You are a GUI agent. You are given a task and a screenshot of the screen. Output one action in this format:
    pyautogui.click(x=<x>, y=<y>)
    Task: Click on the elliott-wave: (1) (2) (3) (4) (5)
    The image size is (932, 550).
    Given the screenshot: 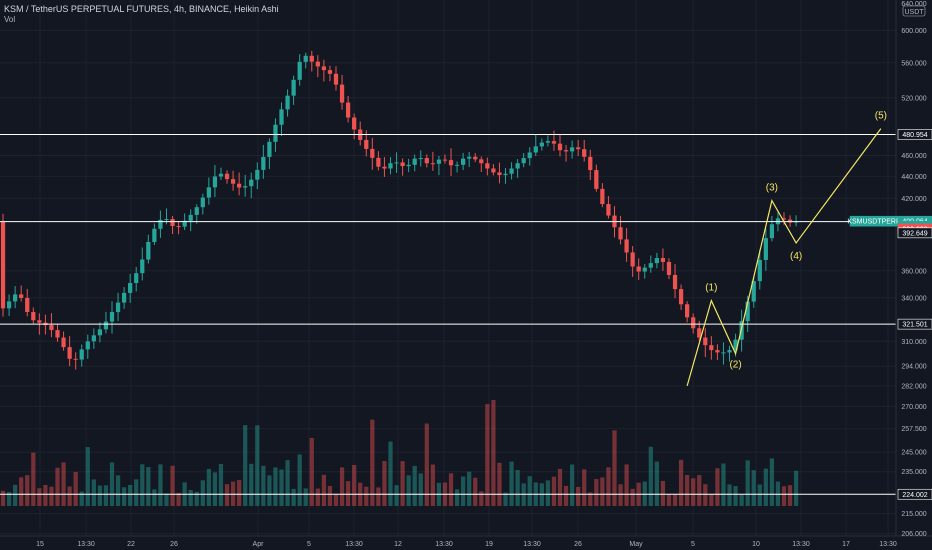 What is the action you would take?
    pyautogui.click(x=786, y=249)
    